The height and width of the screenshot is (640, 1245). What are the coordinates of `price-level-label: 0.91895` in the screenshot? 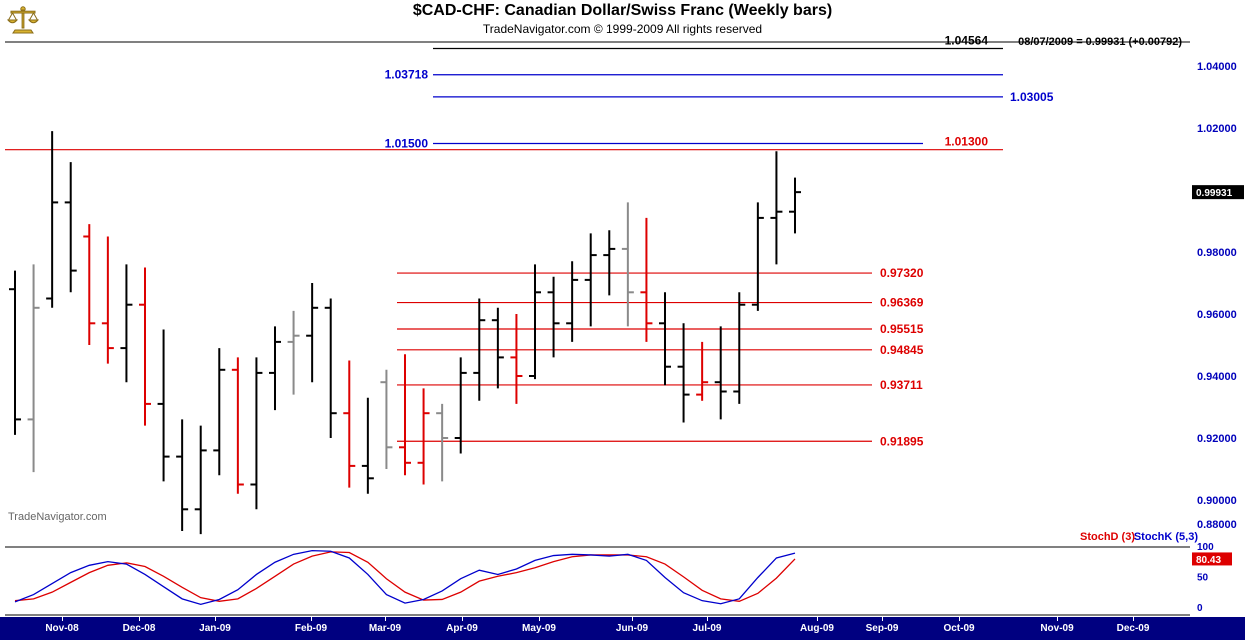 It's located at (902, 441).